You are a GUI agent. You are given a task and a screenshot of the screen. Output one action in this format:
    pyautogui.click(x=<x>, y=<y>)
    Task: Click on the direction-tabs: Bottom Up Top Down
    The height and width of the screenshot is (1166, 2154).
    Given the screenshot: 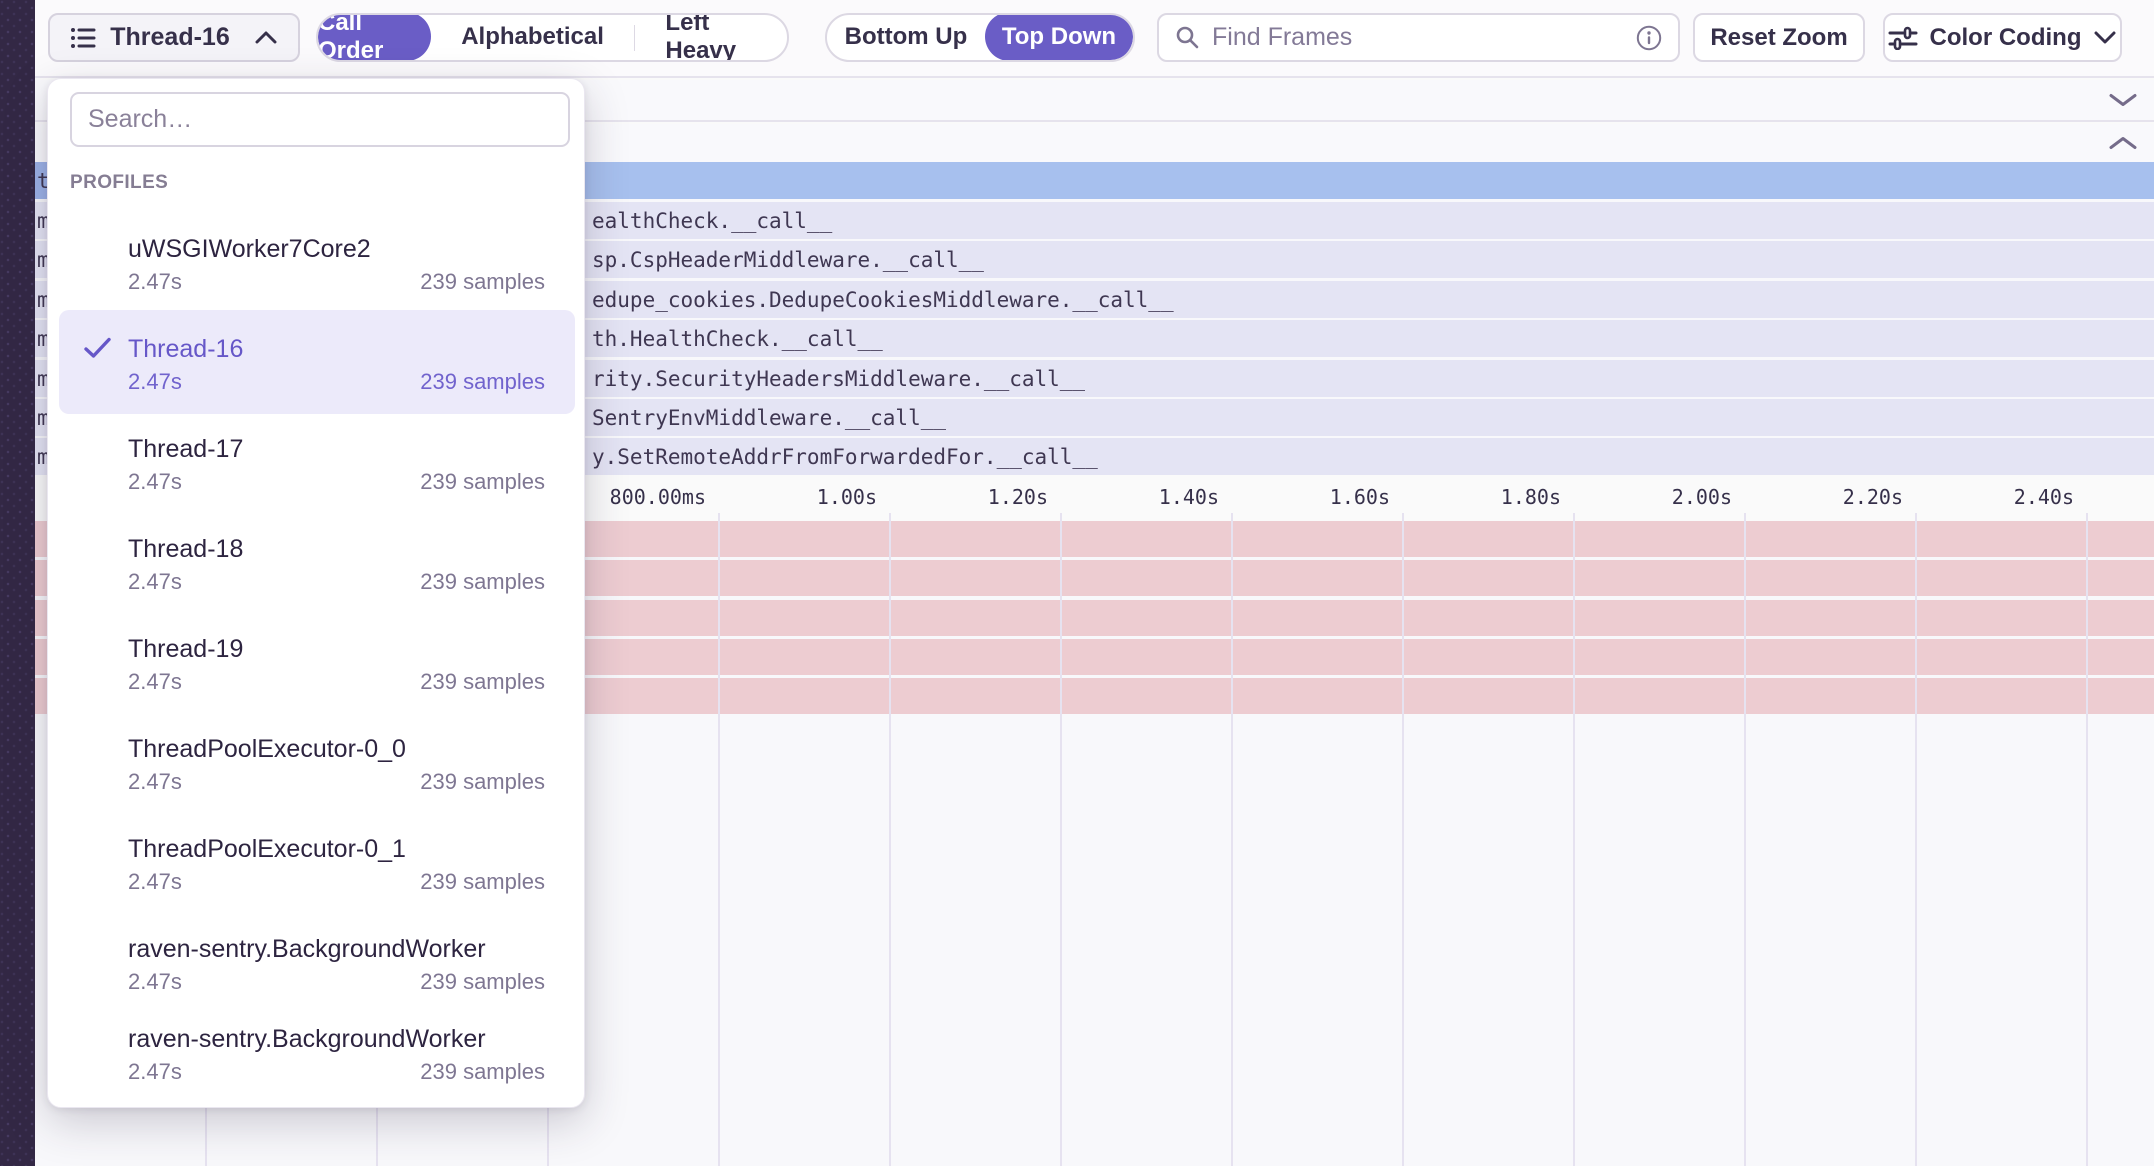 What is the action you would take?
    pyautogui.click(x=980, y=37)
    